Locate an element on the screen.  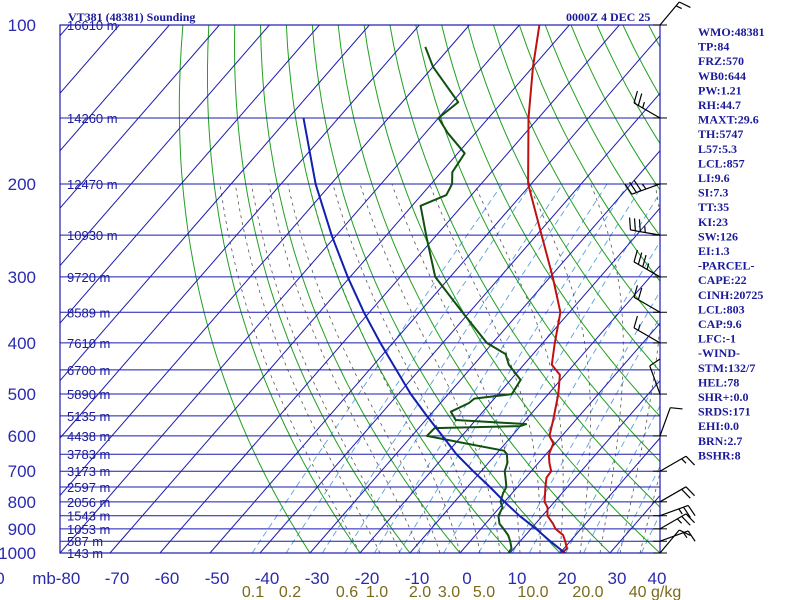
temperature-tick-label: 40 is located at coordinates (657, 578).